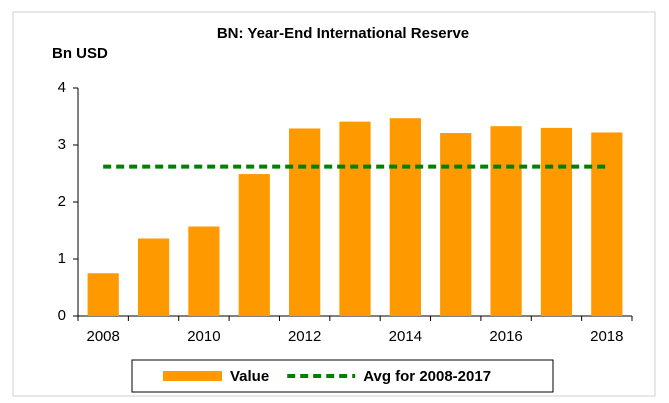 The image size is (669, 403). Describe the element at coordinates (80, 53) in the screenshot. I see `y-axis-label: Bn USD` at that location.